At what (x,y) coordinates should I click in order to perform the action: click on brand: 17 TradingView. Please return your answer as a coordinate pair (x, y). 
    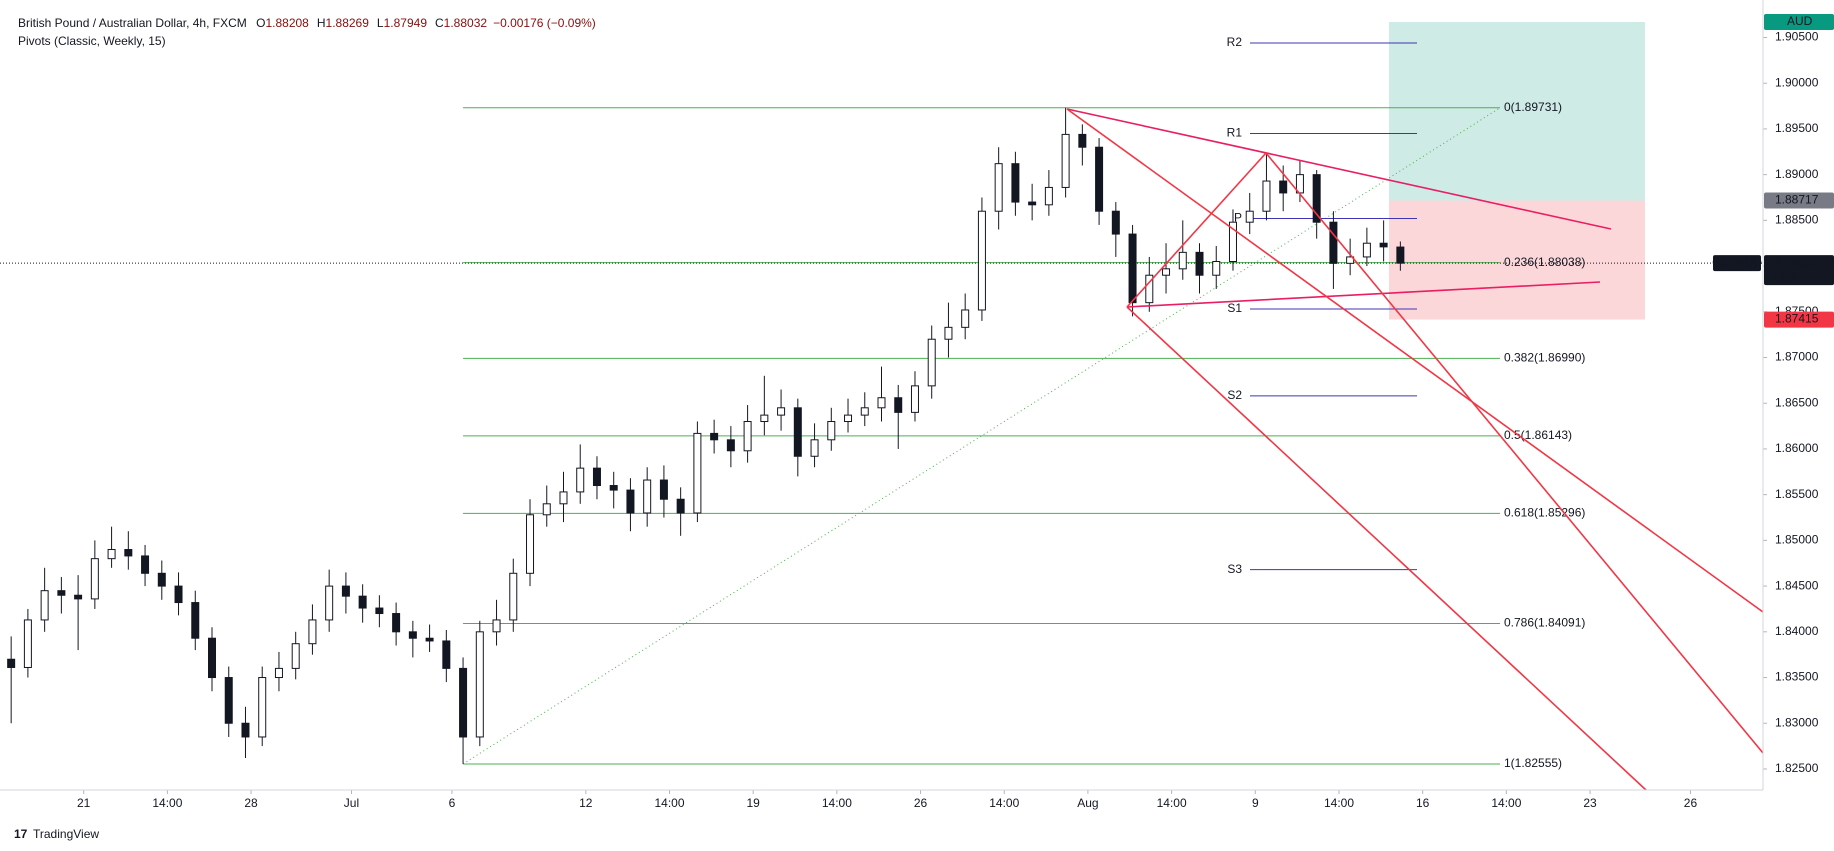
    Looking at the image, I should click on (56, 834).